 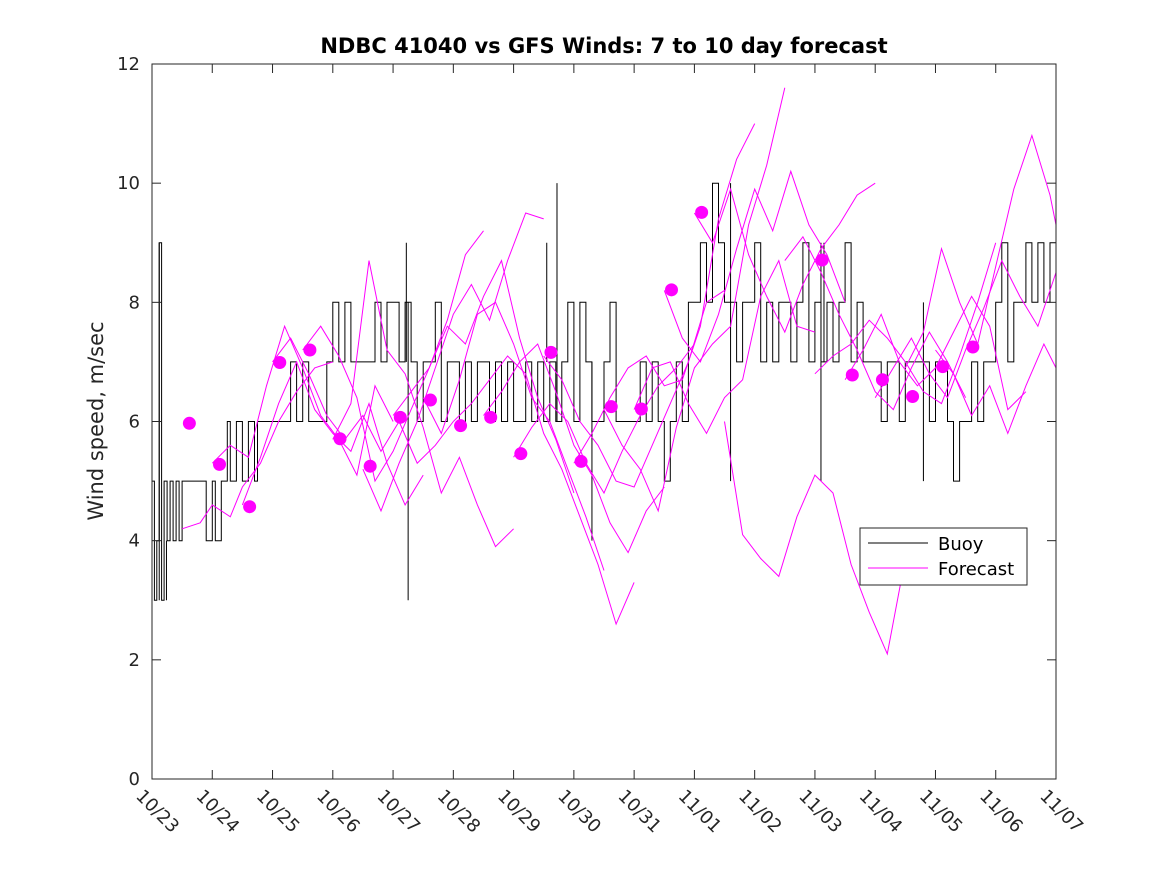 I want to click on y-tick-label: 2, so click(x=134, y=660).